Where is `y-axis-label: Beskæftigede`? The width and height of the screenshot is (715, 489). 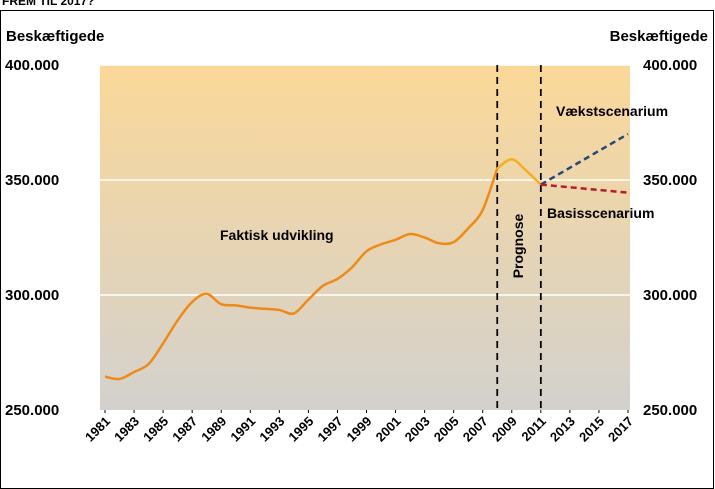 y-axis-label: Beskæftigede is located at coordinates (55, 36).